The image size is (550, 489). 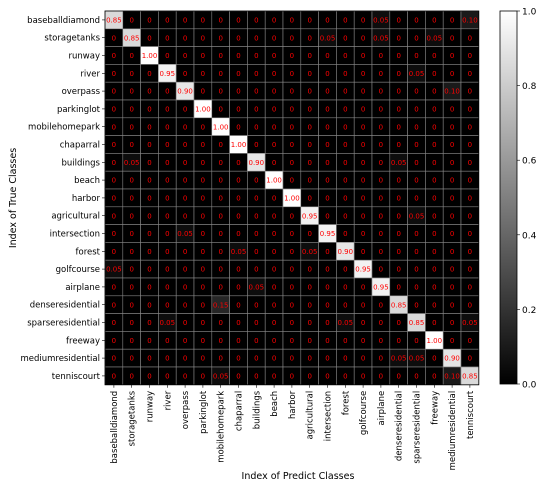 I want to click on x-tick-label: forest, so click(x=346, y=402).